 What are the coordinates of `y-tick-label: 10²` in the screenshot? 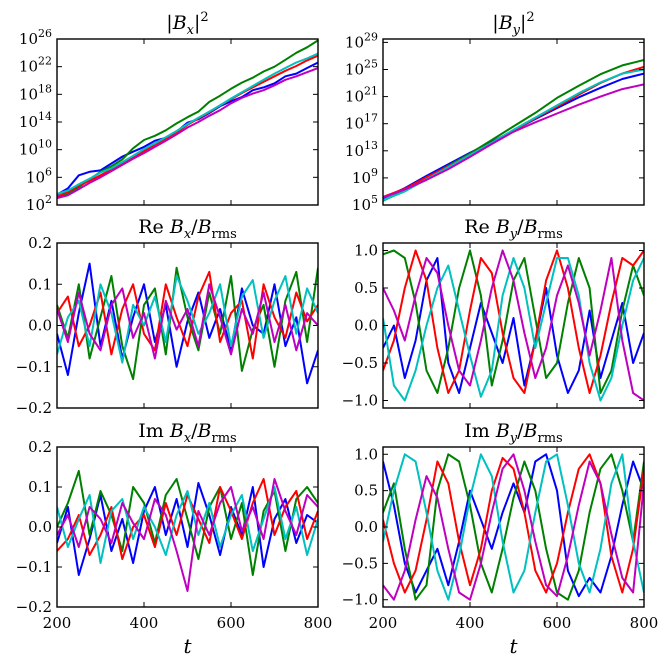 It's located at (39, 203).